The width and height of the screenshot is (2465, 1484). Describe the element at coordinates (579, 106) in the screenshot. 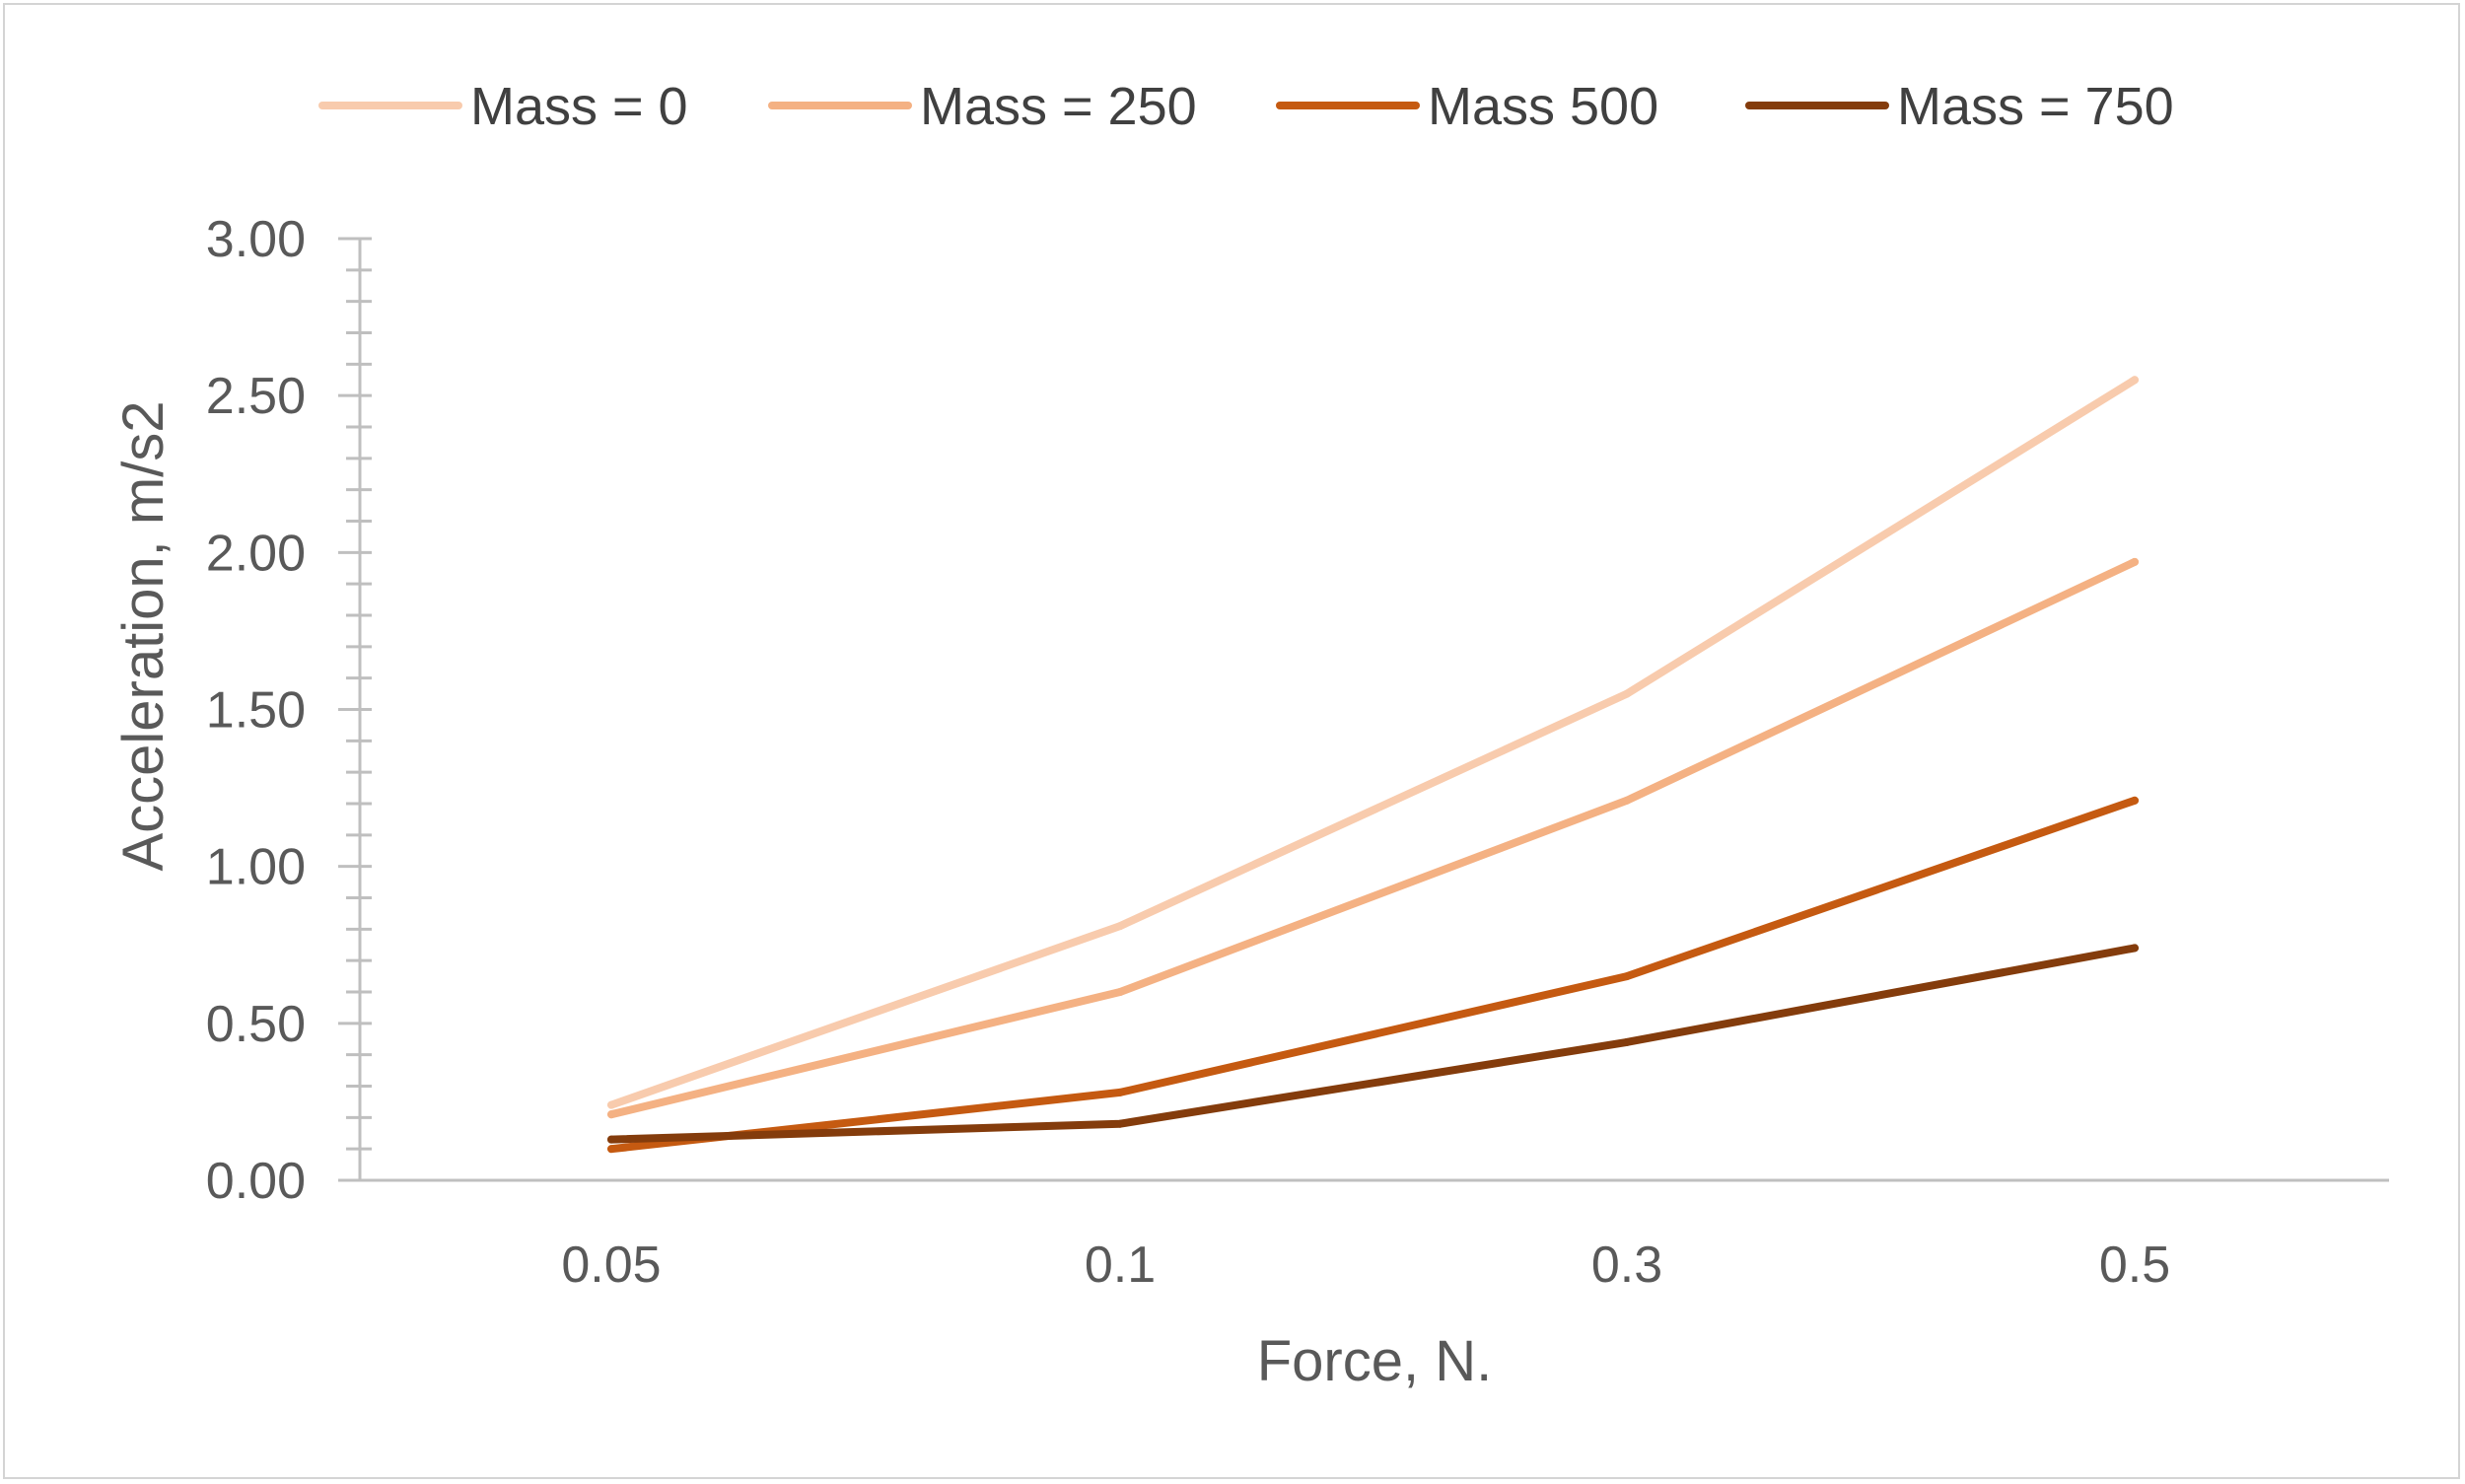

I see `legend-label: Mass = 0` at that location.